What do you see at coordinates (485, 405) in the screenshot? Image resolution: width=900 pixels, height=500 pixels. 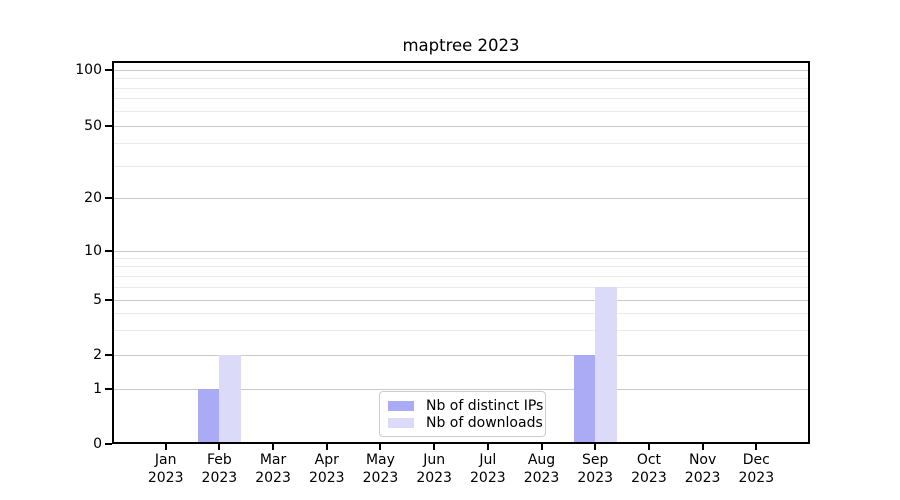 I see `legend-label-distinct-ips: Nb of distinct IPs` at bounding box center [485, 405].